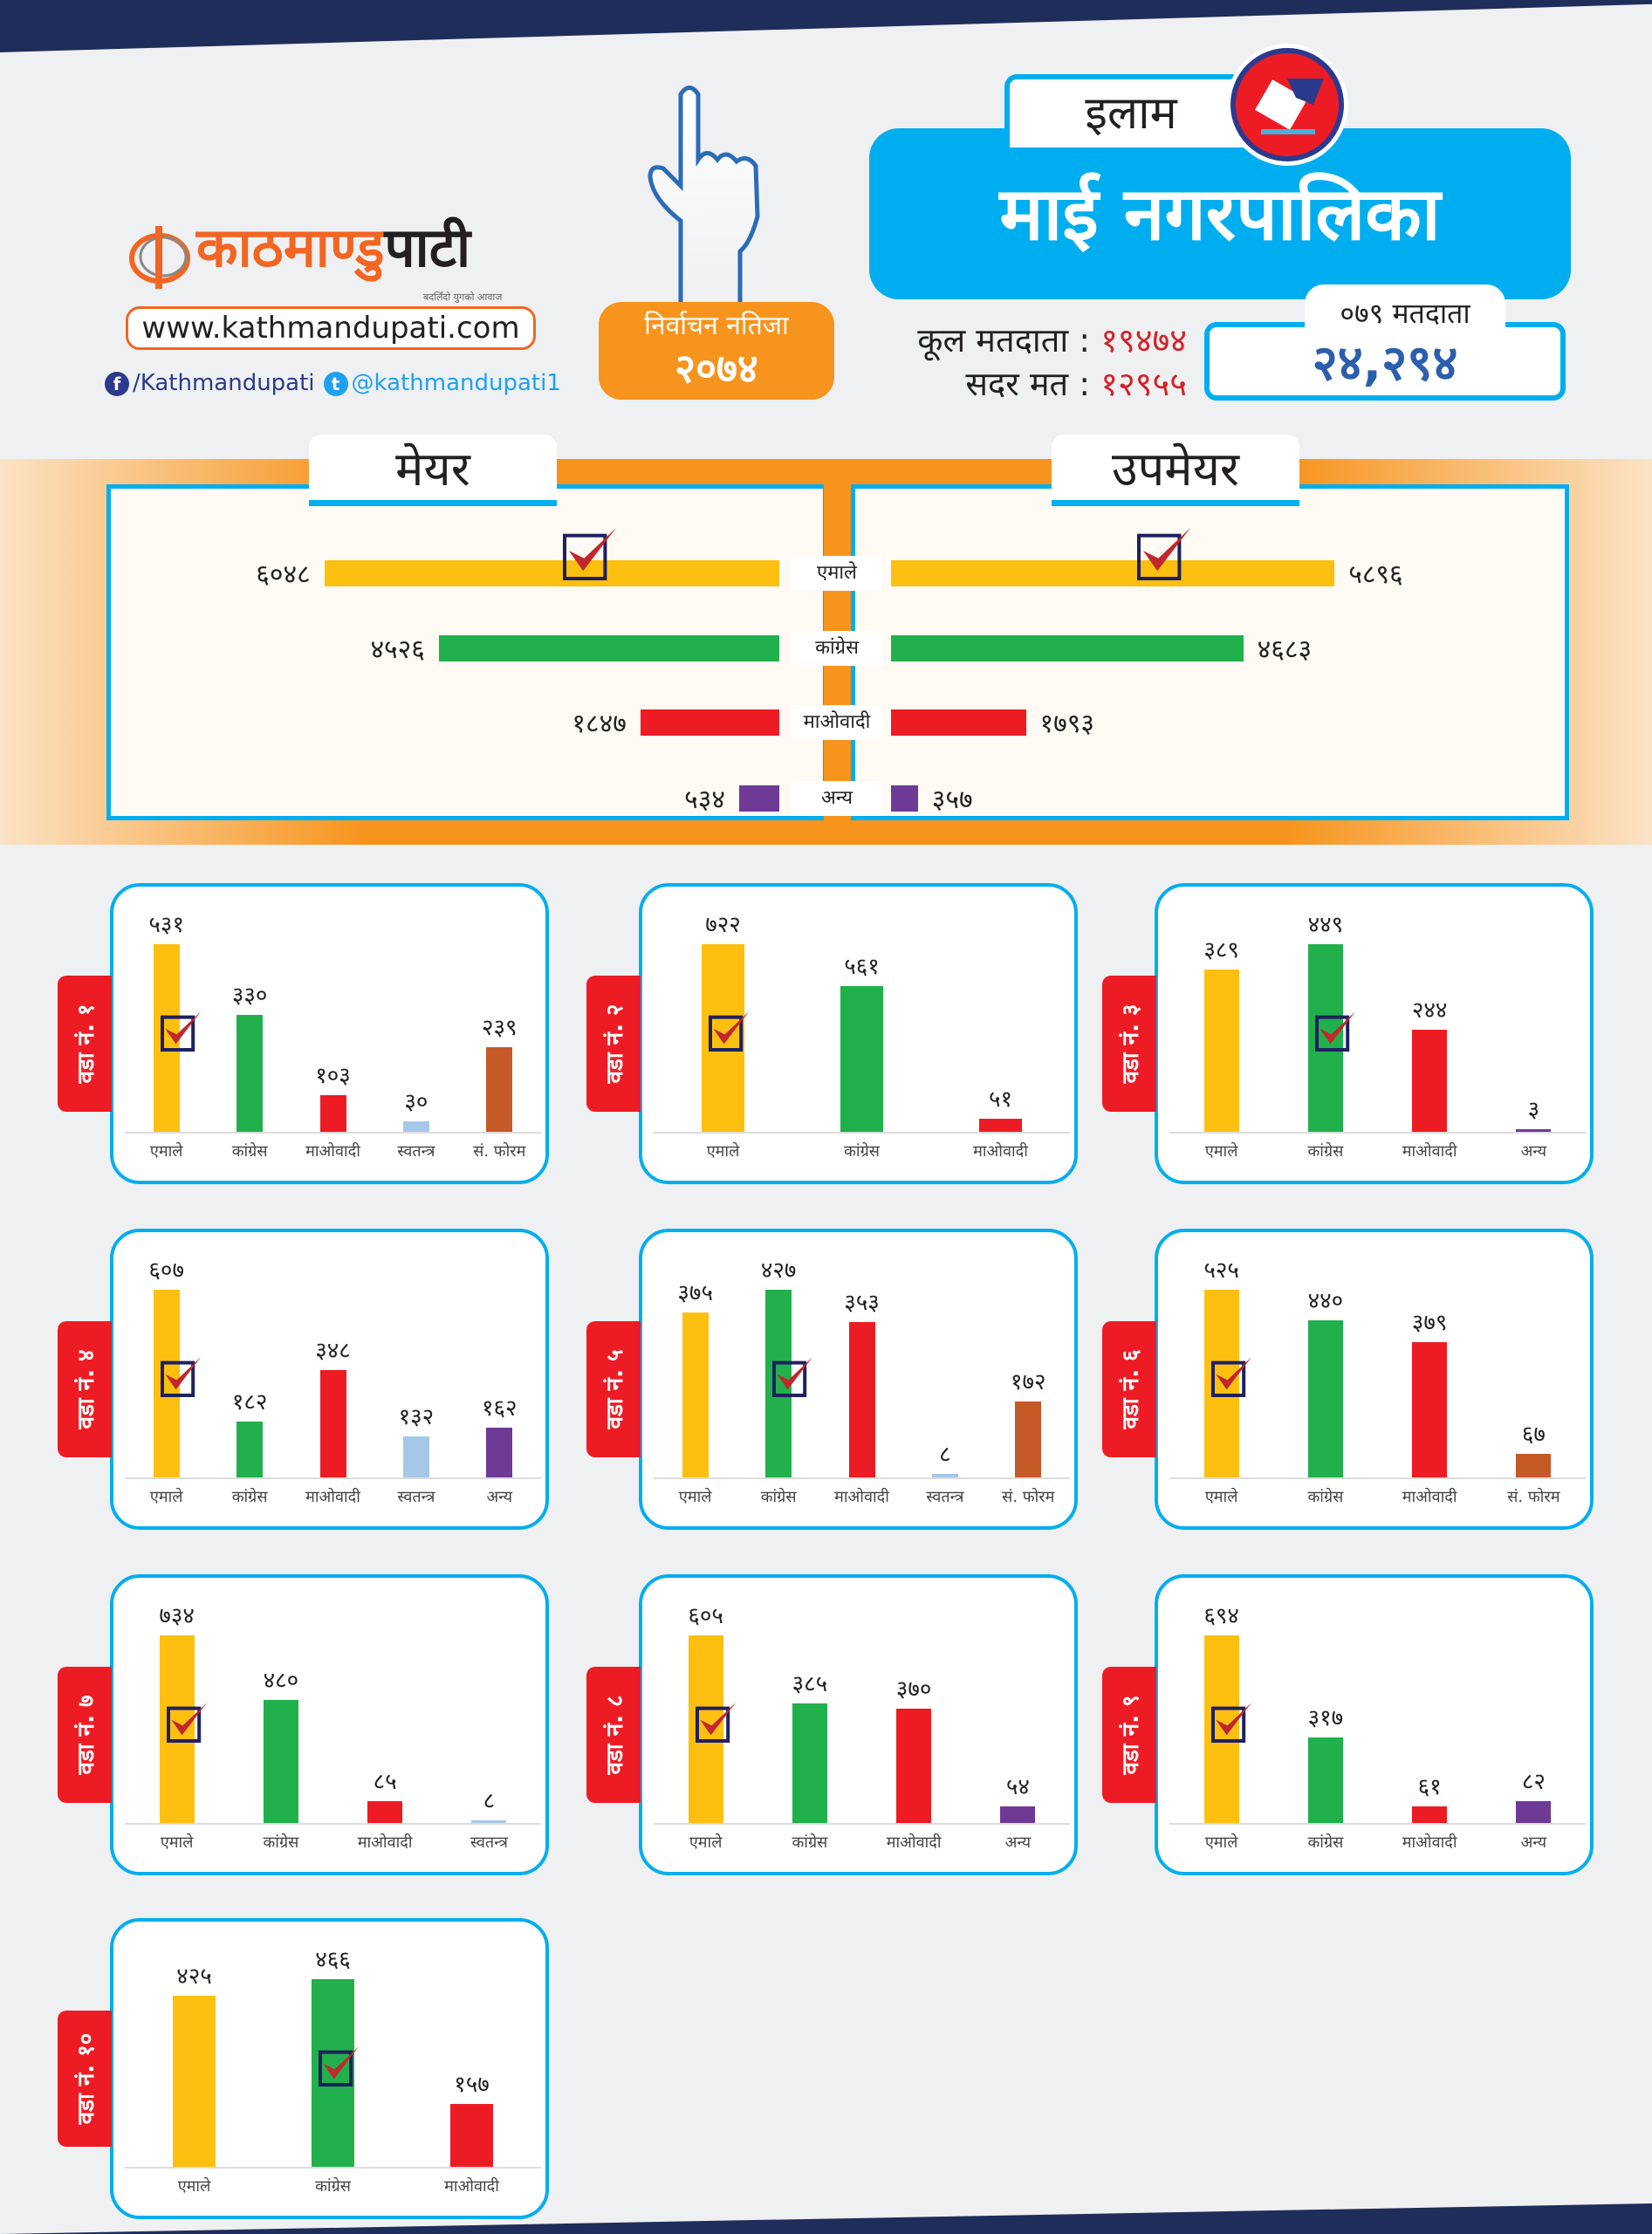  I want to click on bar-value-label: ३, so click(1533, 1110).